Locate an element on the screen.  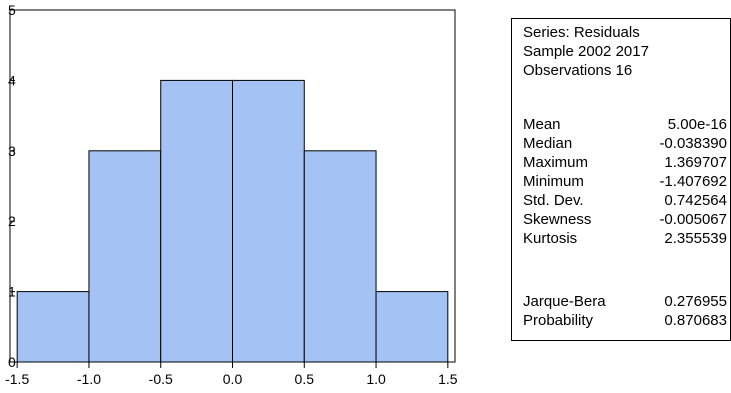
y-tick-label: 1 is located at coordinates (12, 292).